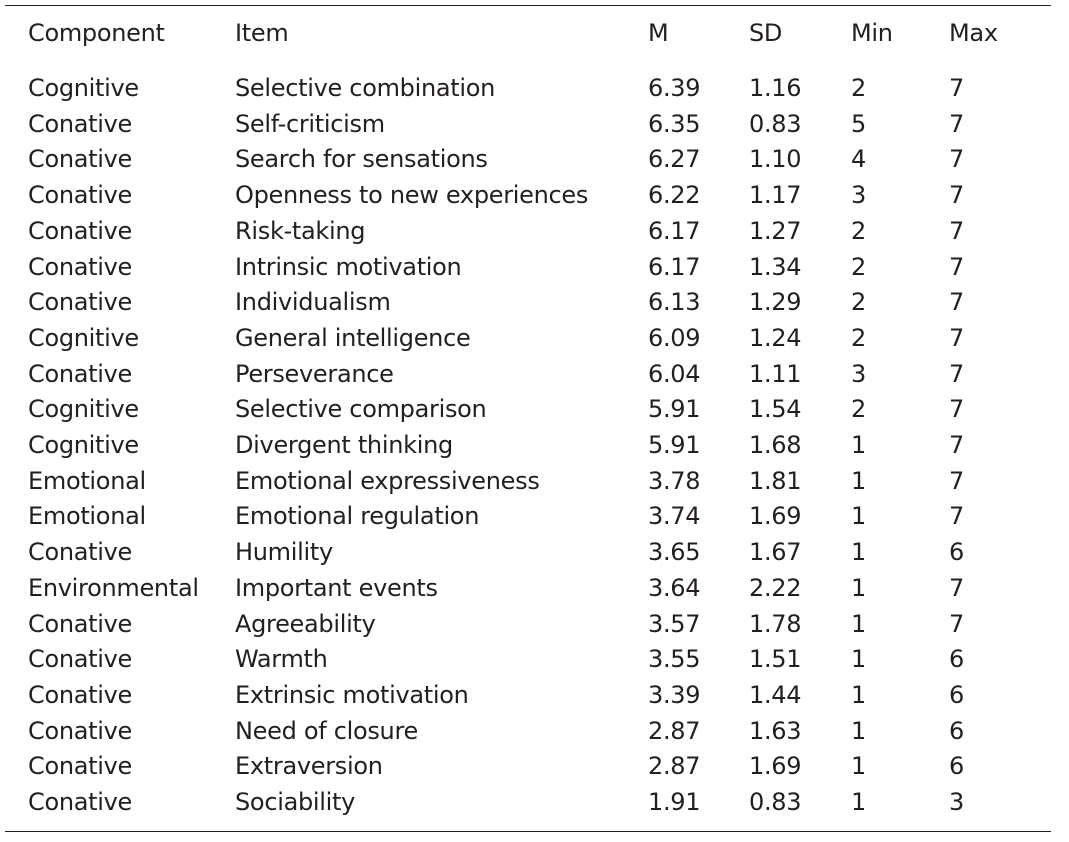  Describe the element at coordinates (528, 589) in the screenshot. I see `table-row: Environmental Important events 3.64 2.22 1 7` at that location.